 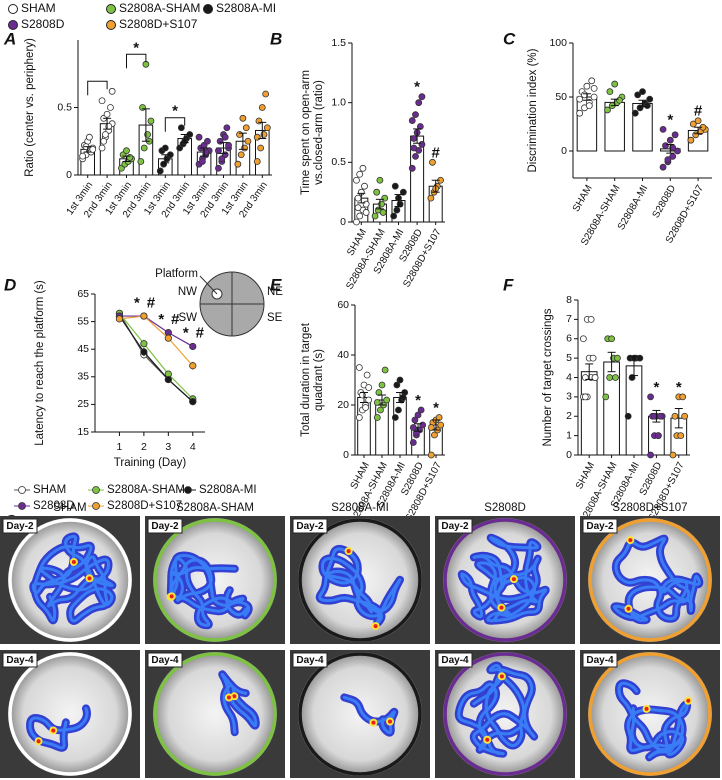 I want to click on y-tick-label: 7, so click(x=569, y=319).